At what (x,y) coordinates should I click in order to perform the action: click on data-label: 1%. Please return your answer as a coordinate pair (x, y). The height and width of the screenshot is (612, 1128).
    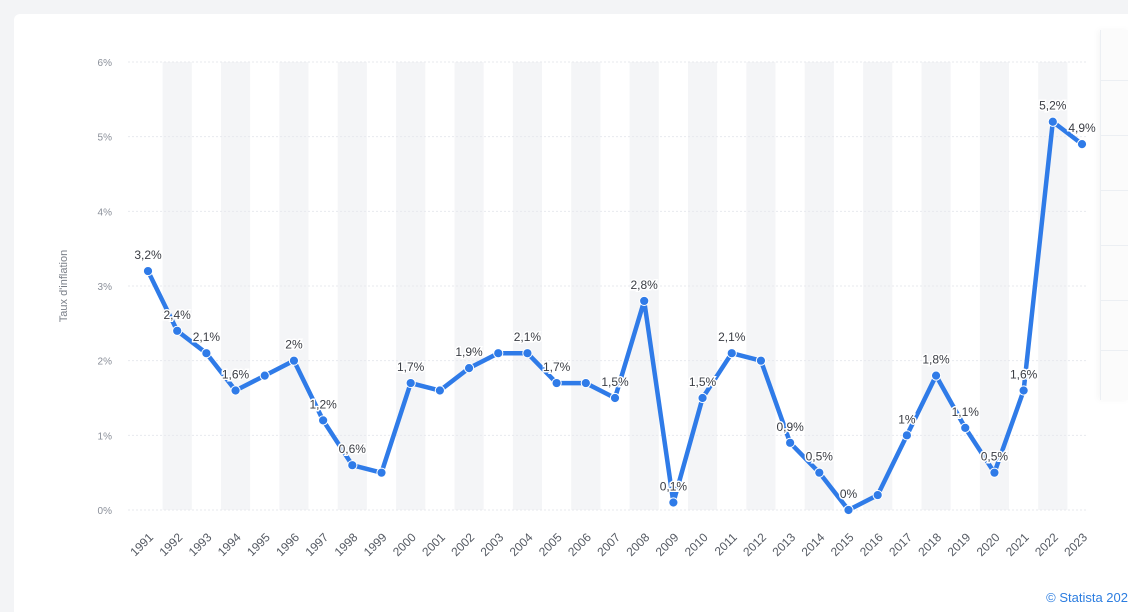
    Looking at the image, I should click on (907, 419).